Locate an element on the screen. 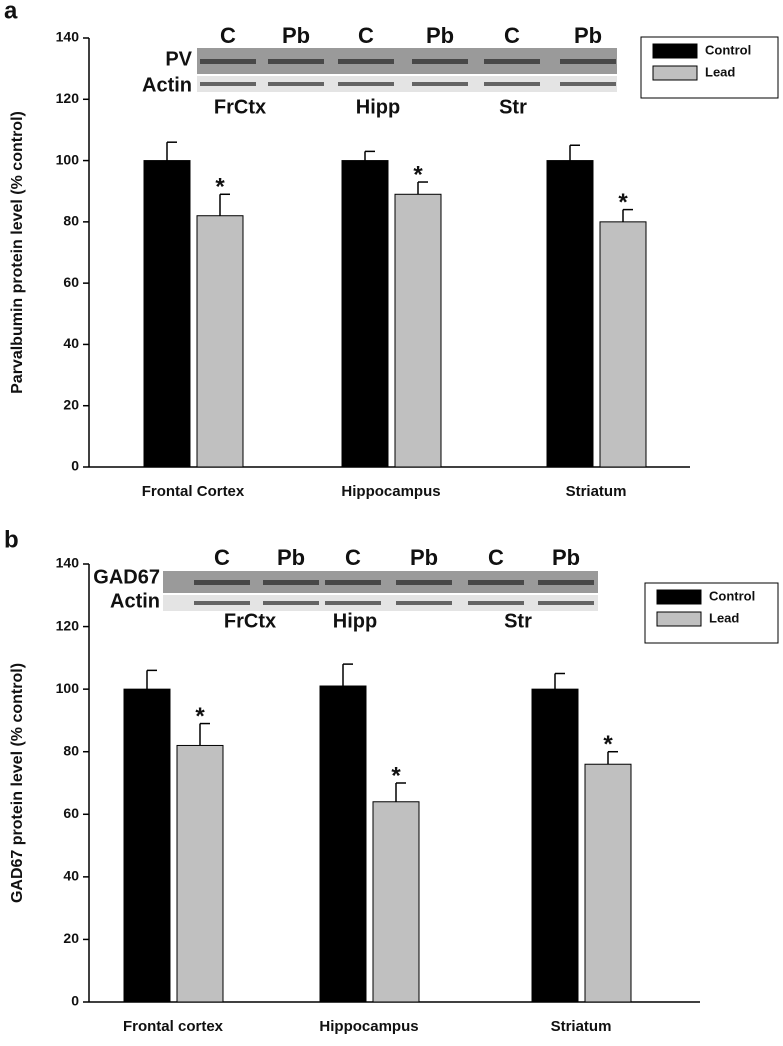 Image resolution: width=783 pixels, height=1046 pixels. blot-region-label: Str is located at coordinates (518, 621).